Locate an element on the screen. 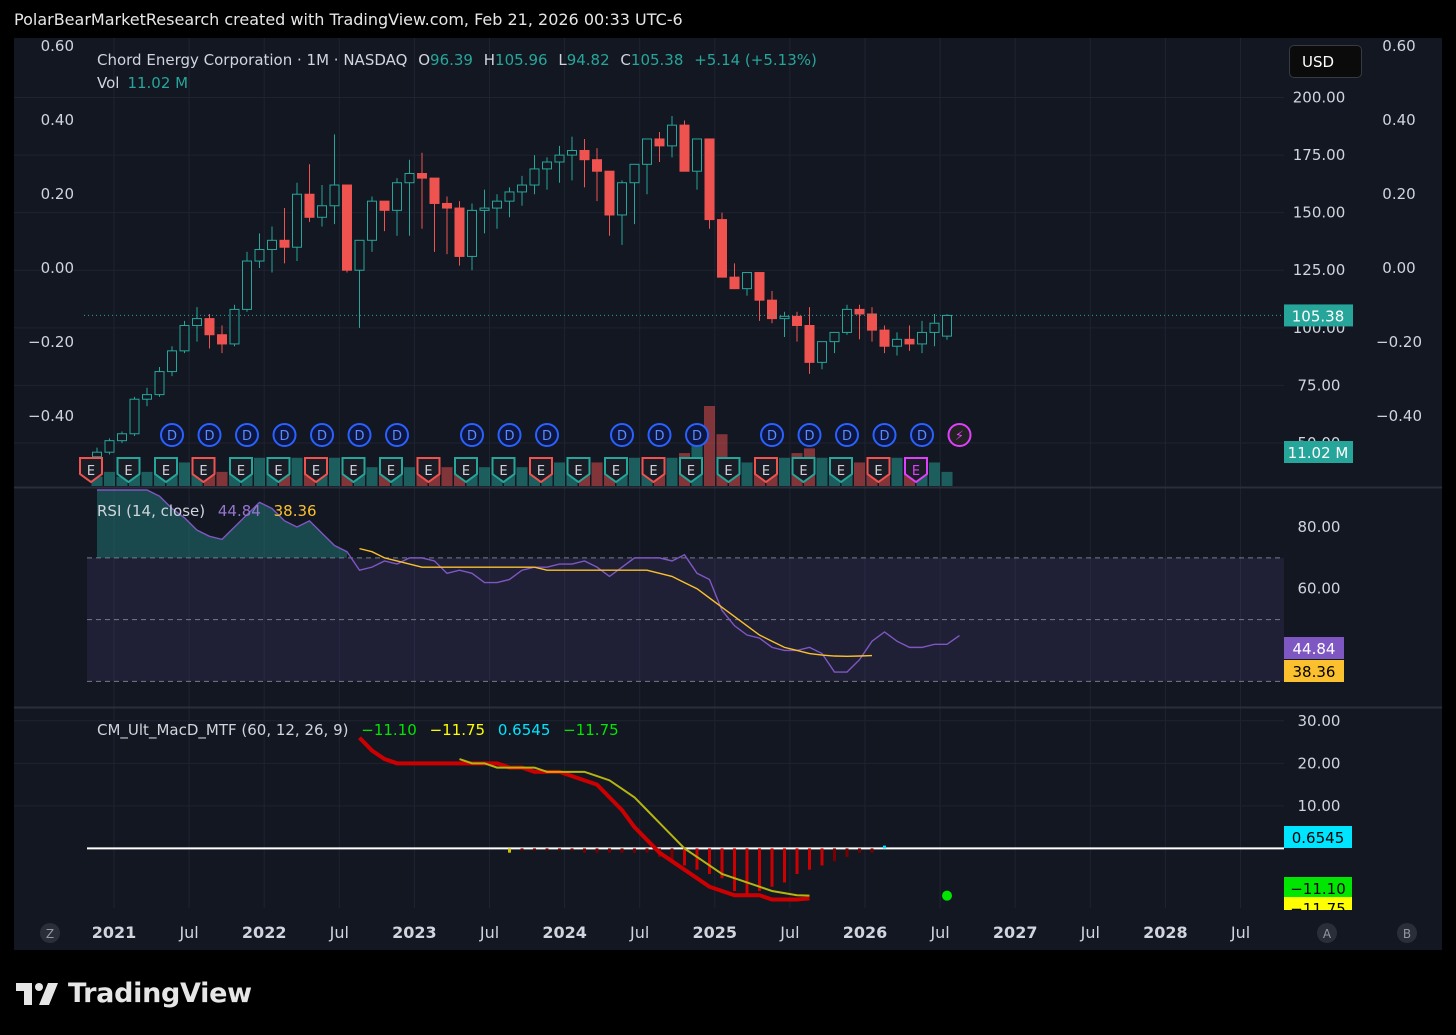 This screenshot has height=1035, width=1456. outer-axis-tick: 0.00 is located at coordinates (1398, 268).